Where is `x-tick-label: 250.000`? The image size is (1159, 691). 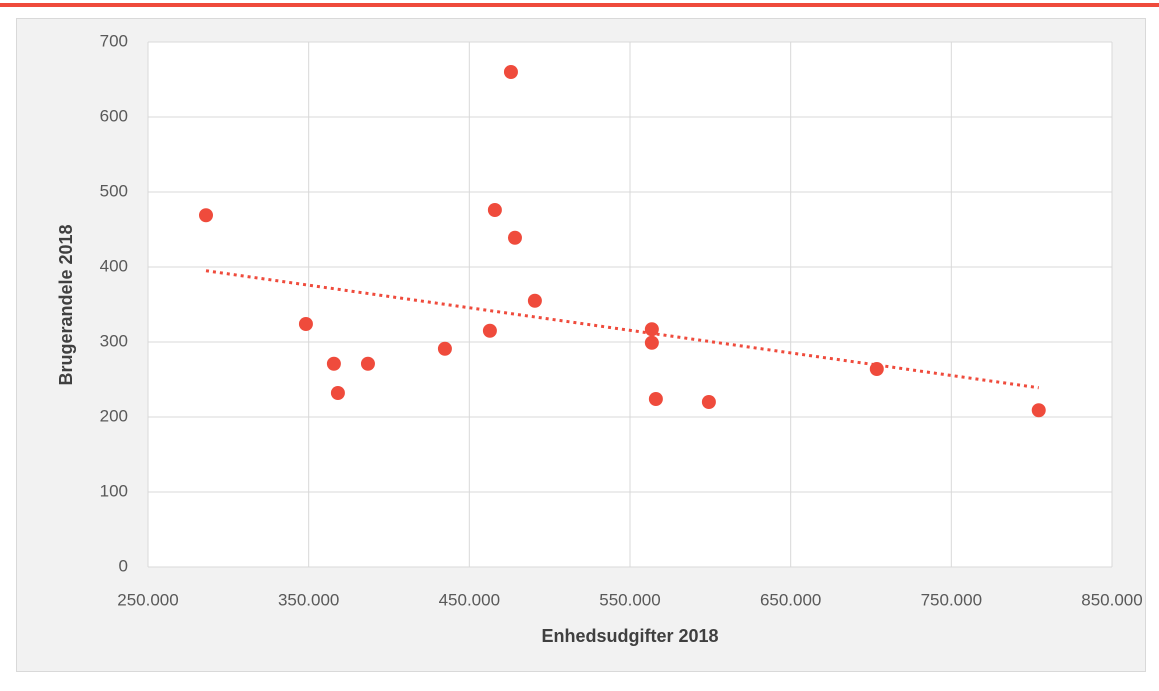 x-tick-label: 250.000 is located at coordinates (147, 599).